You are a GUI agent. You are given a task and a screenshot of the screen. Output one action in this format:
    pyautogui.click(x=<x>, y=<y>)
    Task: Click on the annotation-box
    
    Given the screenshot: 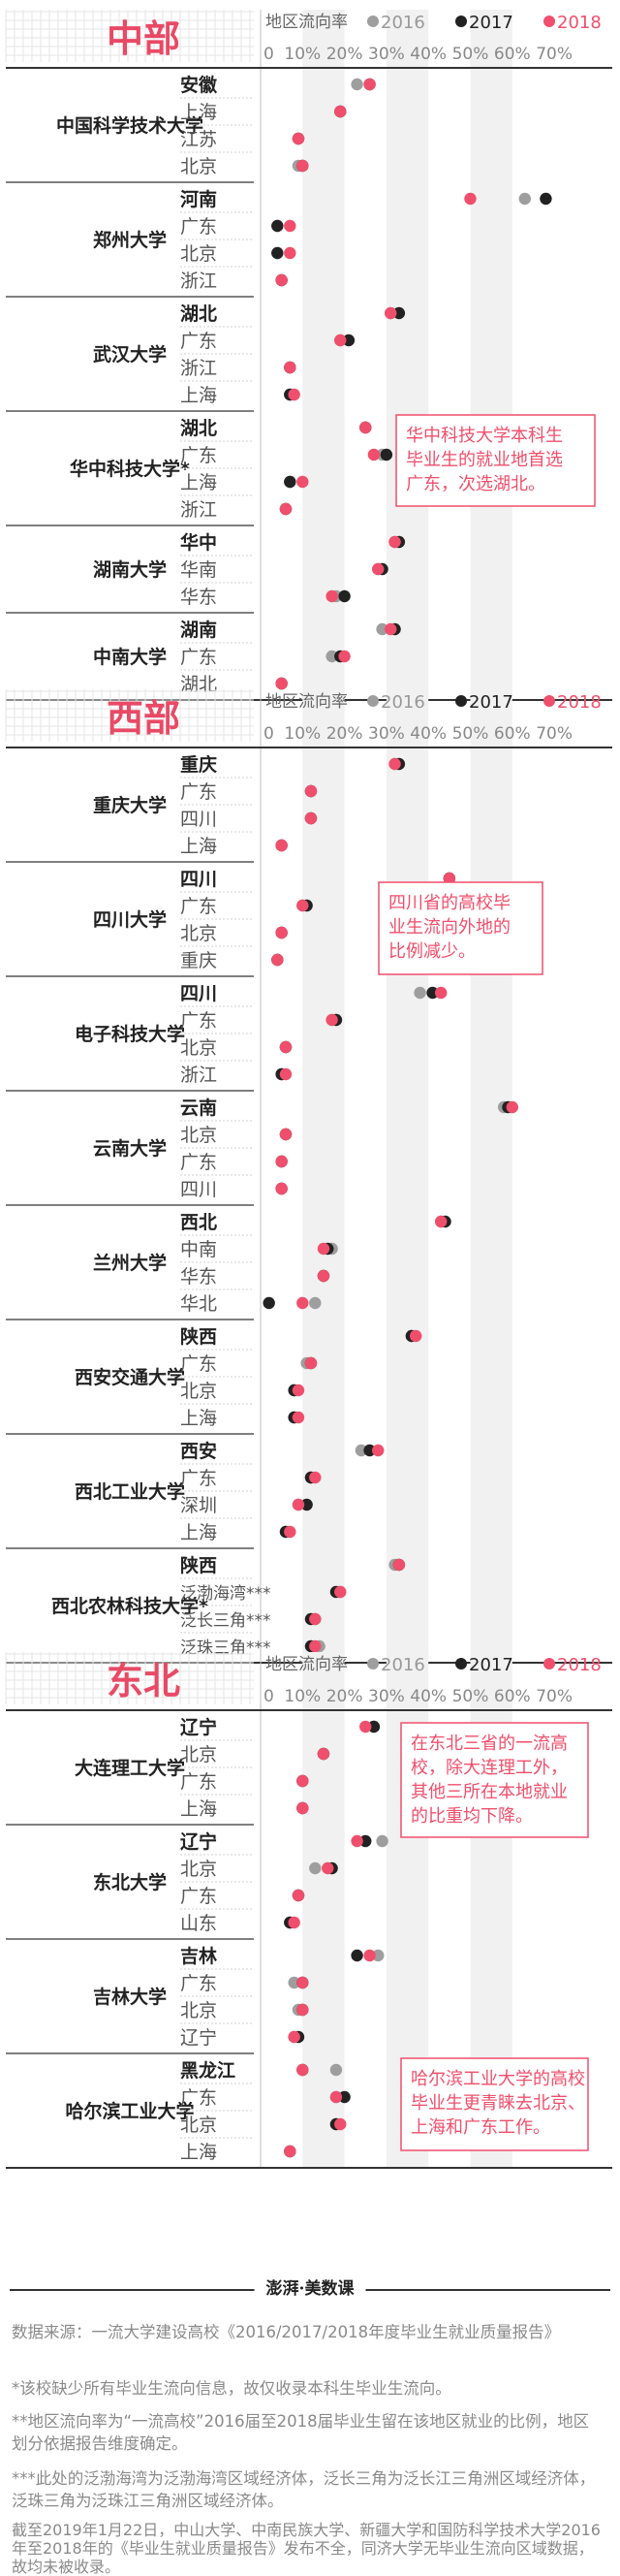 What is the action you would take?
    pyautogui.click(x=460, y=928)
    